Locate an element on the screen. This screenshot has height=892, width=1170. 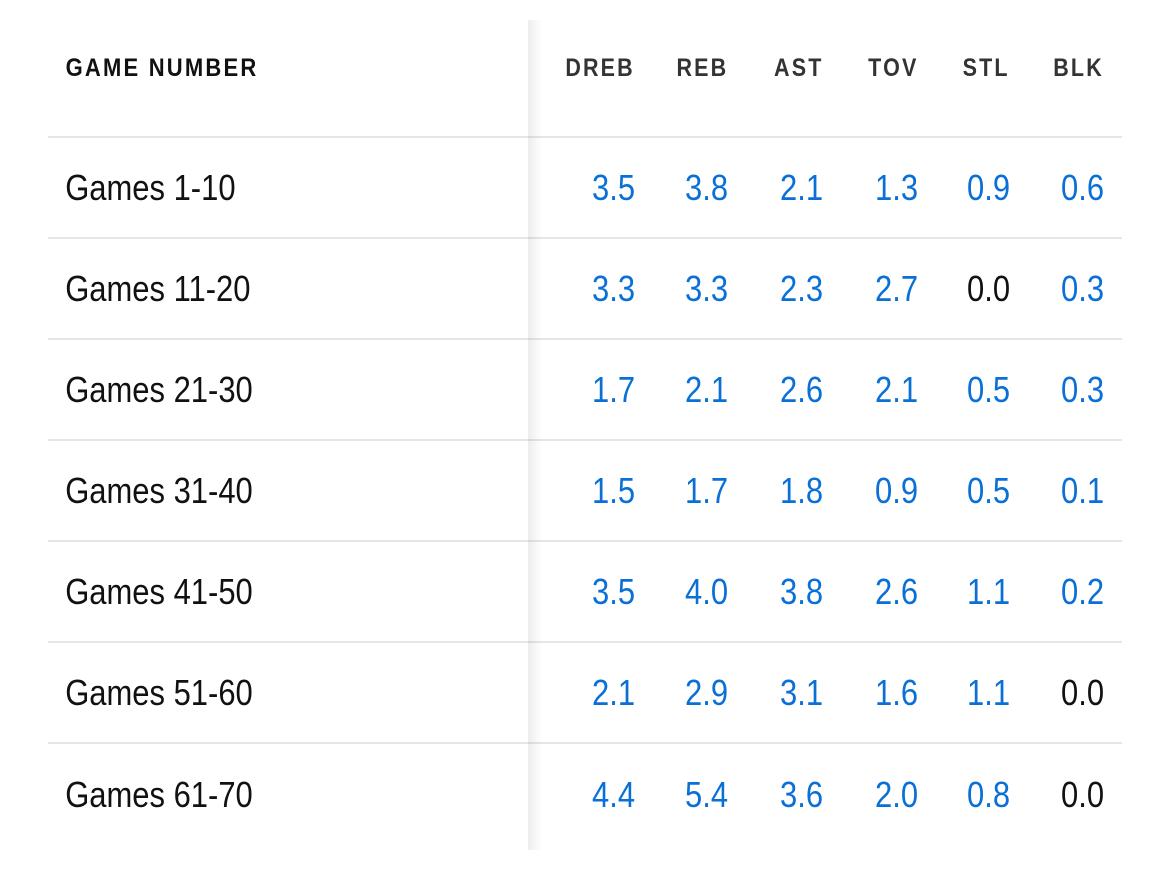
stat-dreb: 4.4 is located at coordinates (581, 795).